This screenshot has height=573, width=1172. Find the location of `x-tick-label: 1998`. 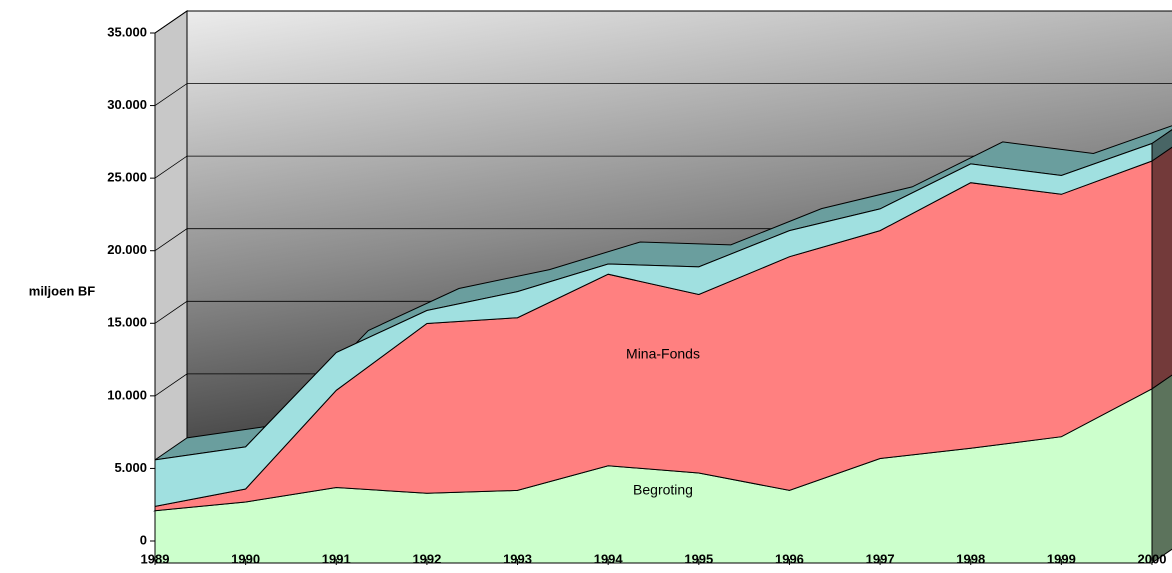

x-tick-label: 1998 is located at coordinates (970, 558).